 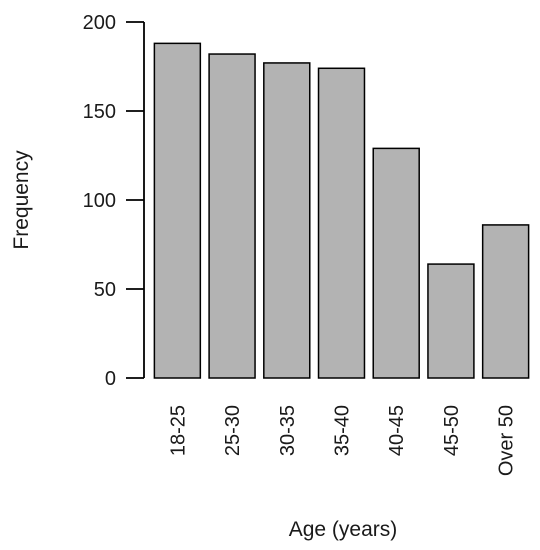 I want to click on y-tick-label: 50, so click(x=105, y=290).